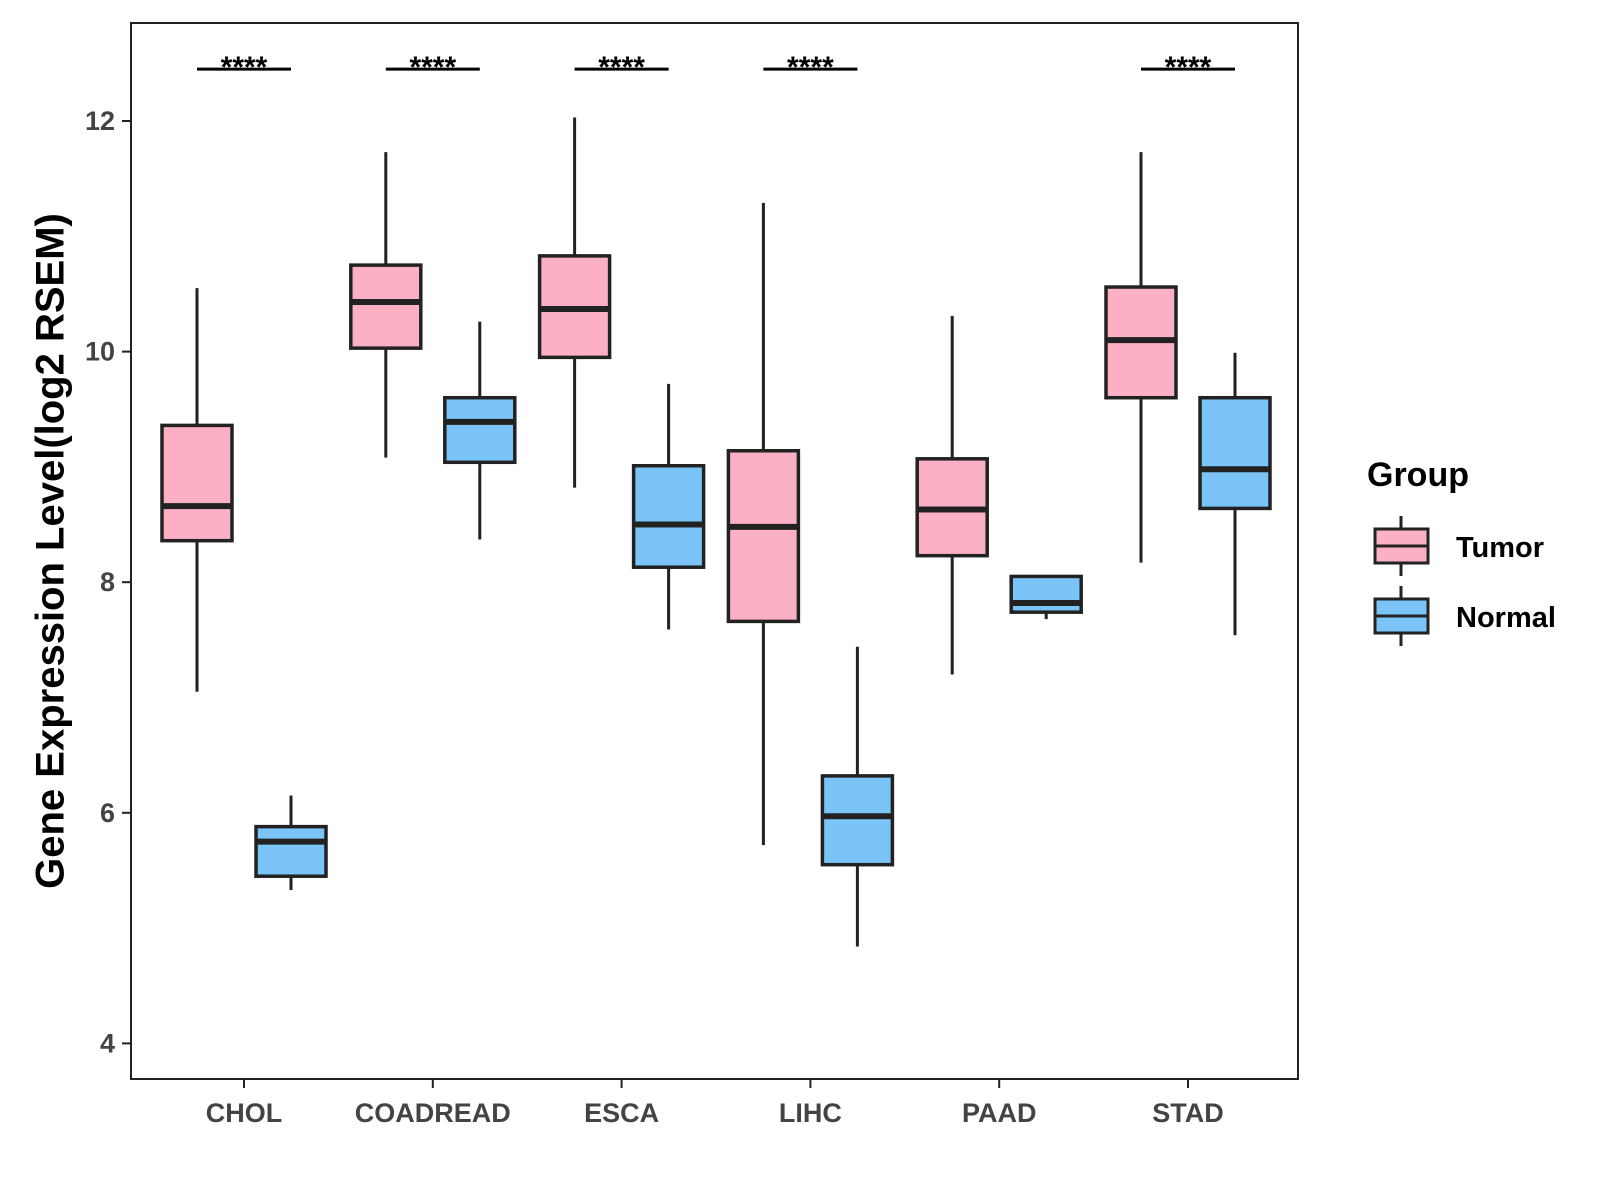  I want to click on legend-item-tumor: Tumor, so click(1458, 546).